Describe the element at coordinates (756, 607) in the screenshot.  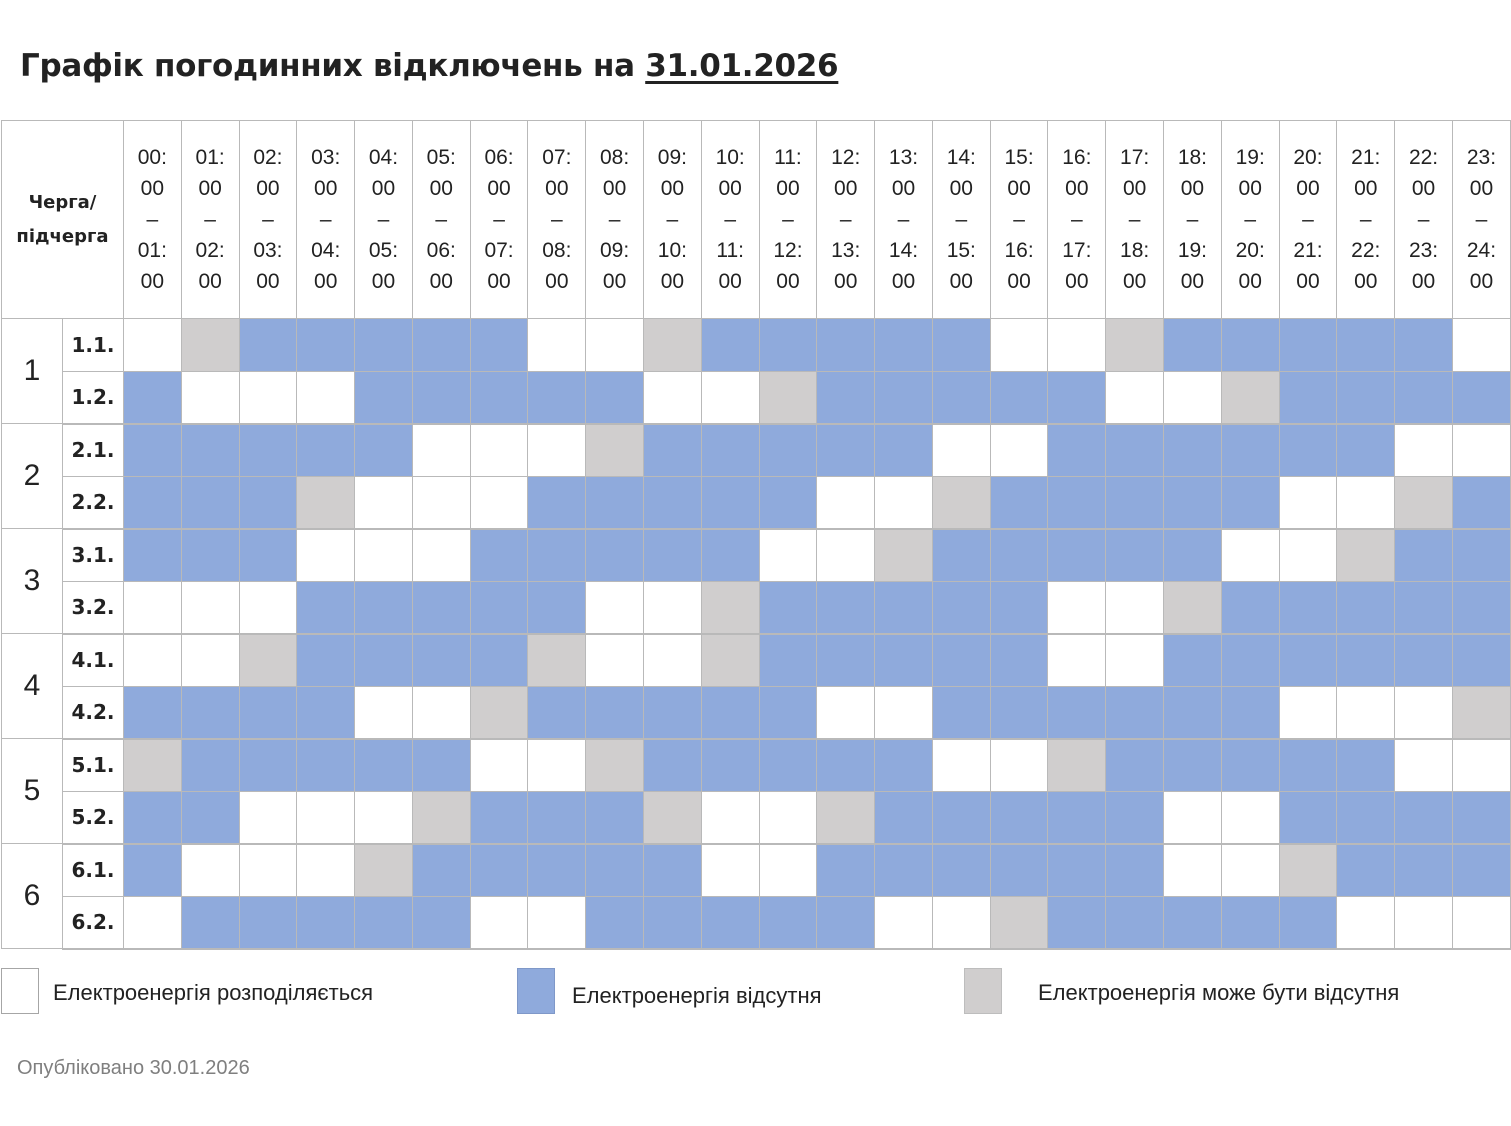
I see `table-row: 3.2.` at that location.